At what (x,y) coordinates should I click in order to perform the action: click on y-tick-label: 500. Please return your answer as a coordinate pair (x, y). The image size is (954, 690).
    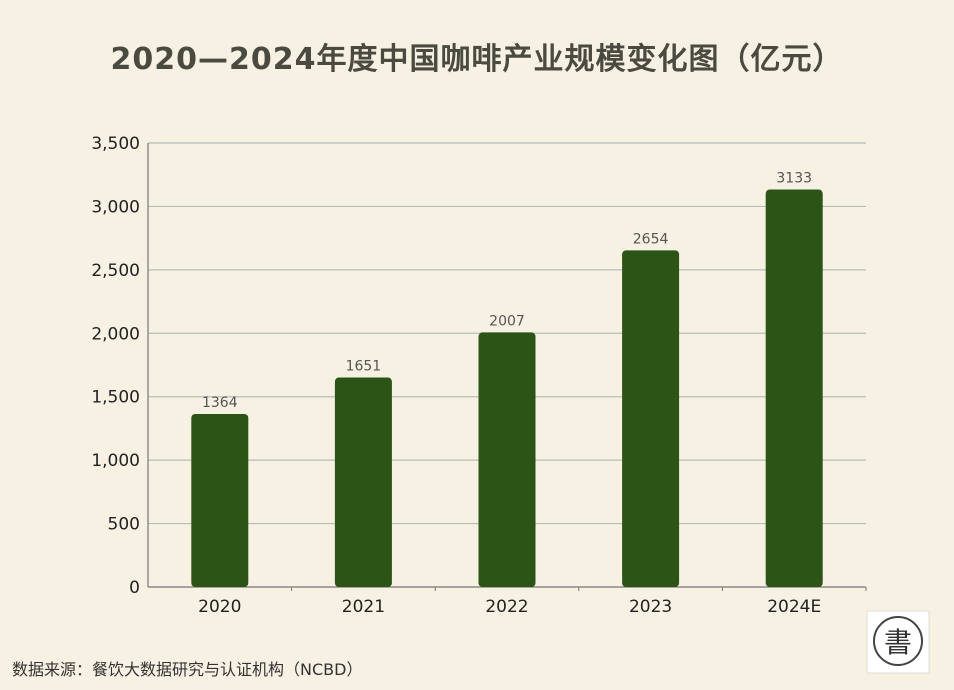
    Looking at the image, I should click on (124, 525).